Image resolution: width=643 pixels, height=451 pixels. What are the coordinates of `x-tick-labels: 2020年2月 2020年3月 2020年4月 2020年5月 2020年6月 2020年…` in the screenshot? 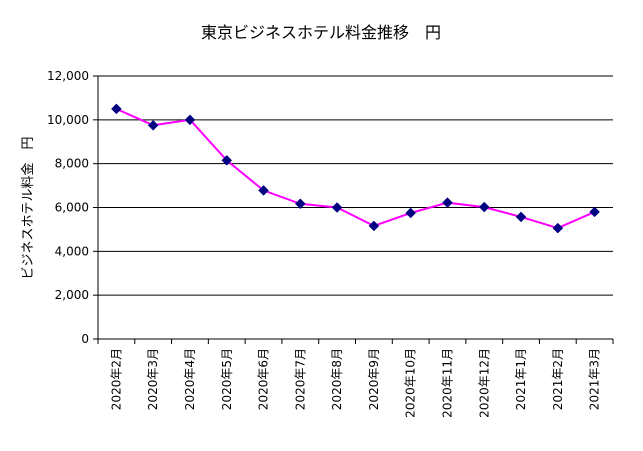 It's located at (355, 383).